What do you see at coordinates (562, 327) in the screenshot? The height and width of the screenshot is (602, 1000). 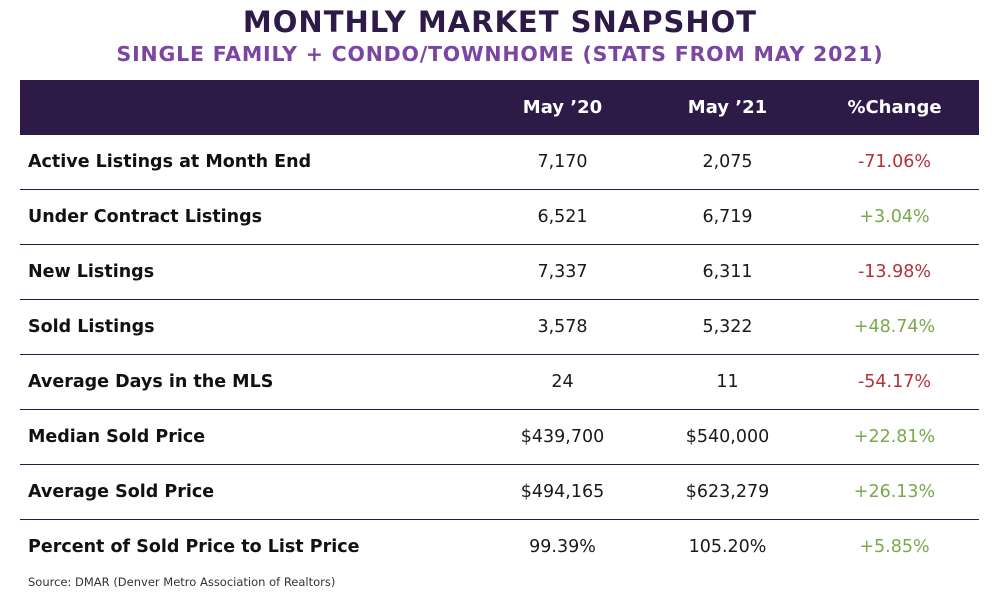 I see `row-value-may-2020: 3,578` at bounding box center [562, 327].